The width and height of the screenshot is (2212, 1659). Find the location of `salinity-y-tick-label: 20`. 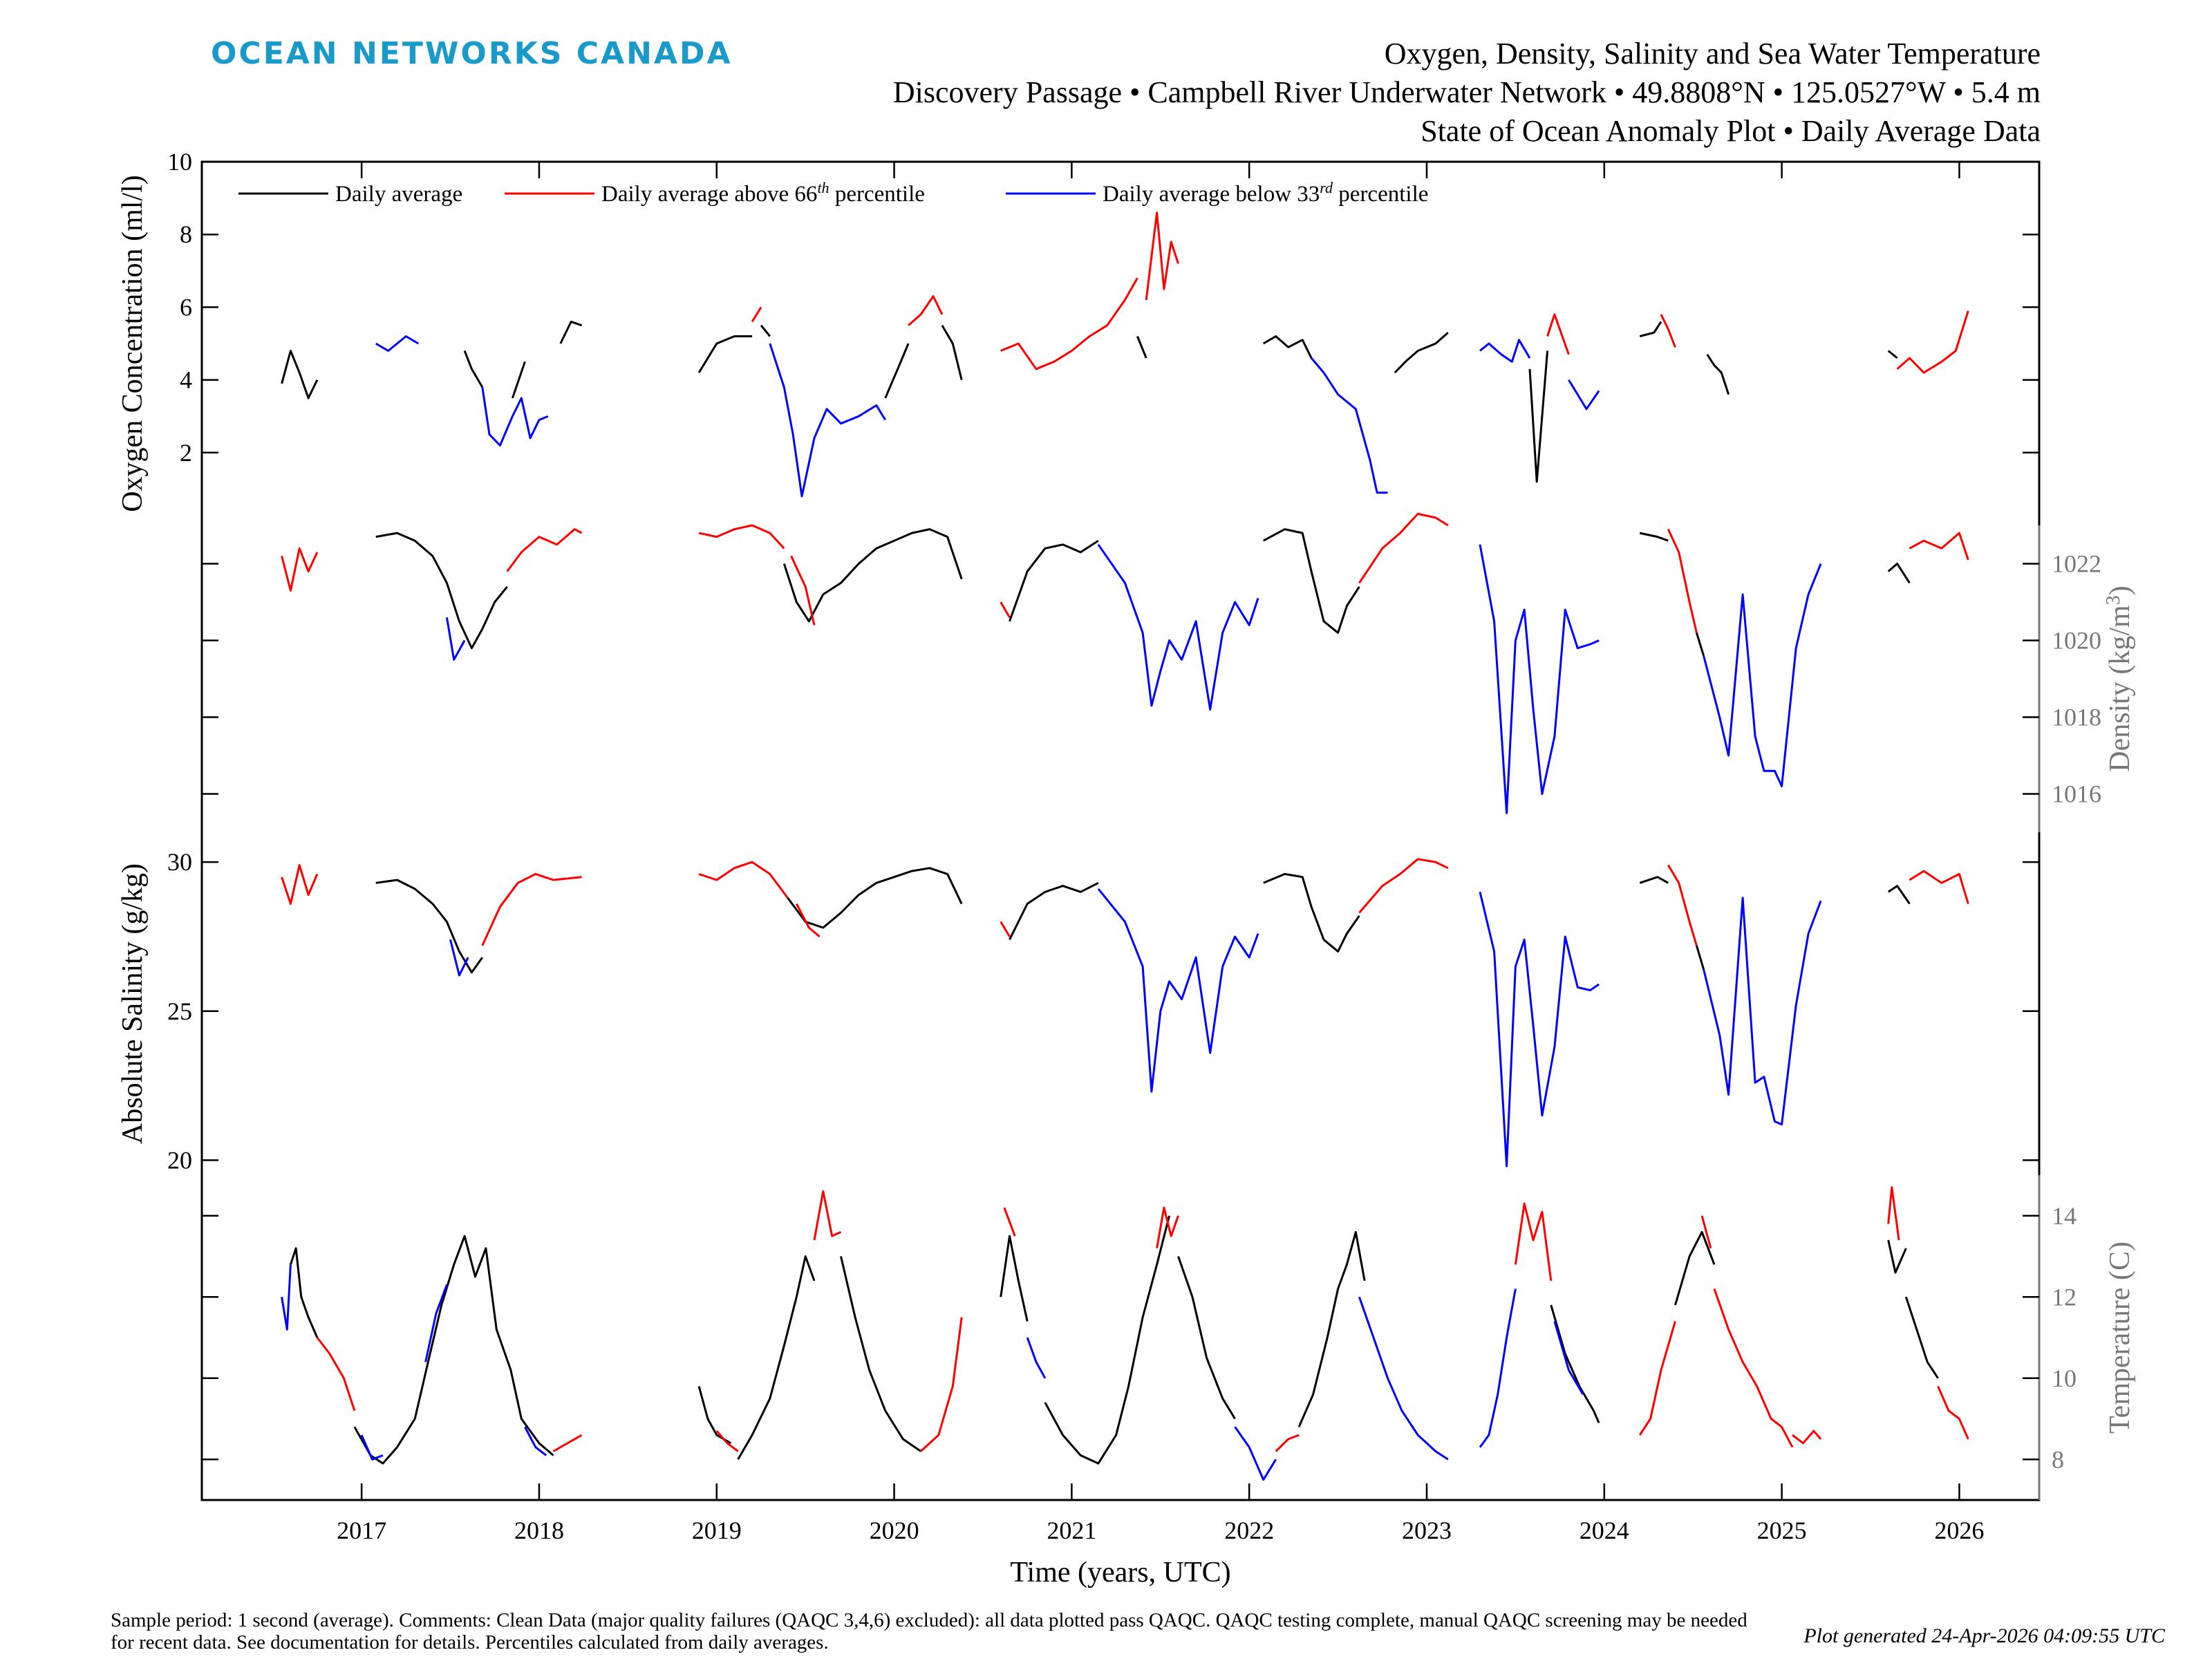

salinity-y-tick-label: 20 is located at coordinates (180, 1160).